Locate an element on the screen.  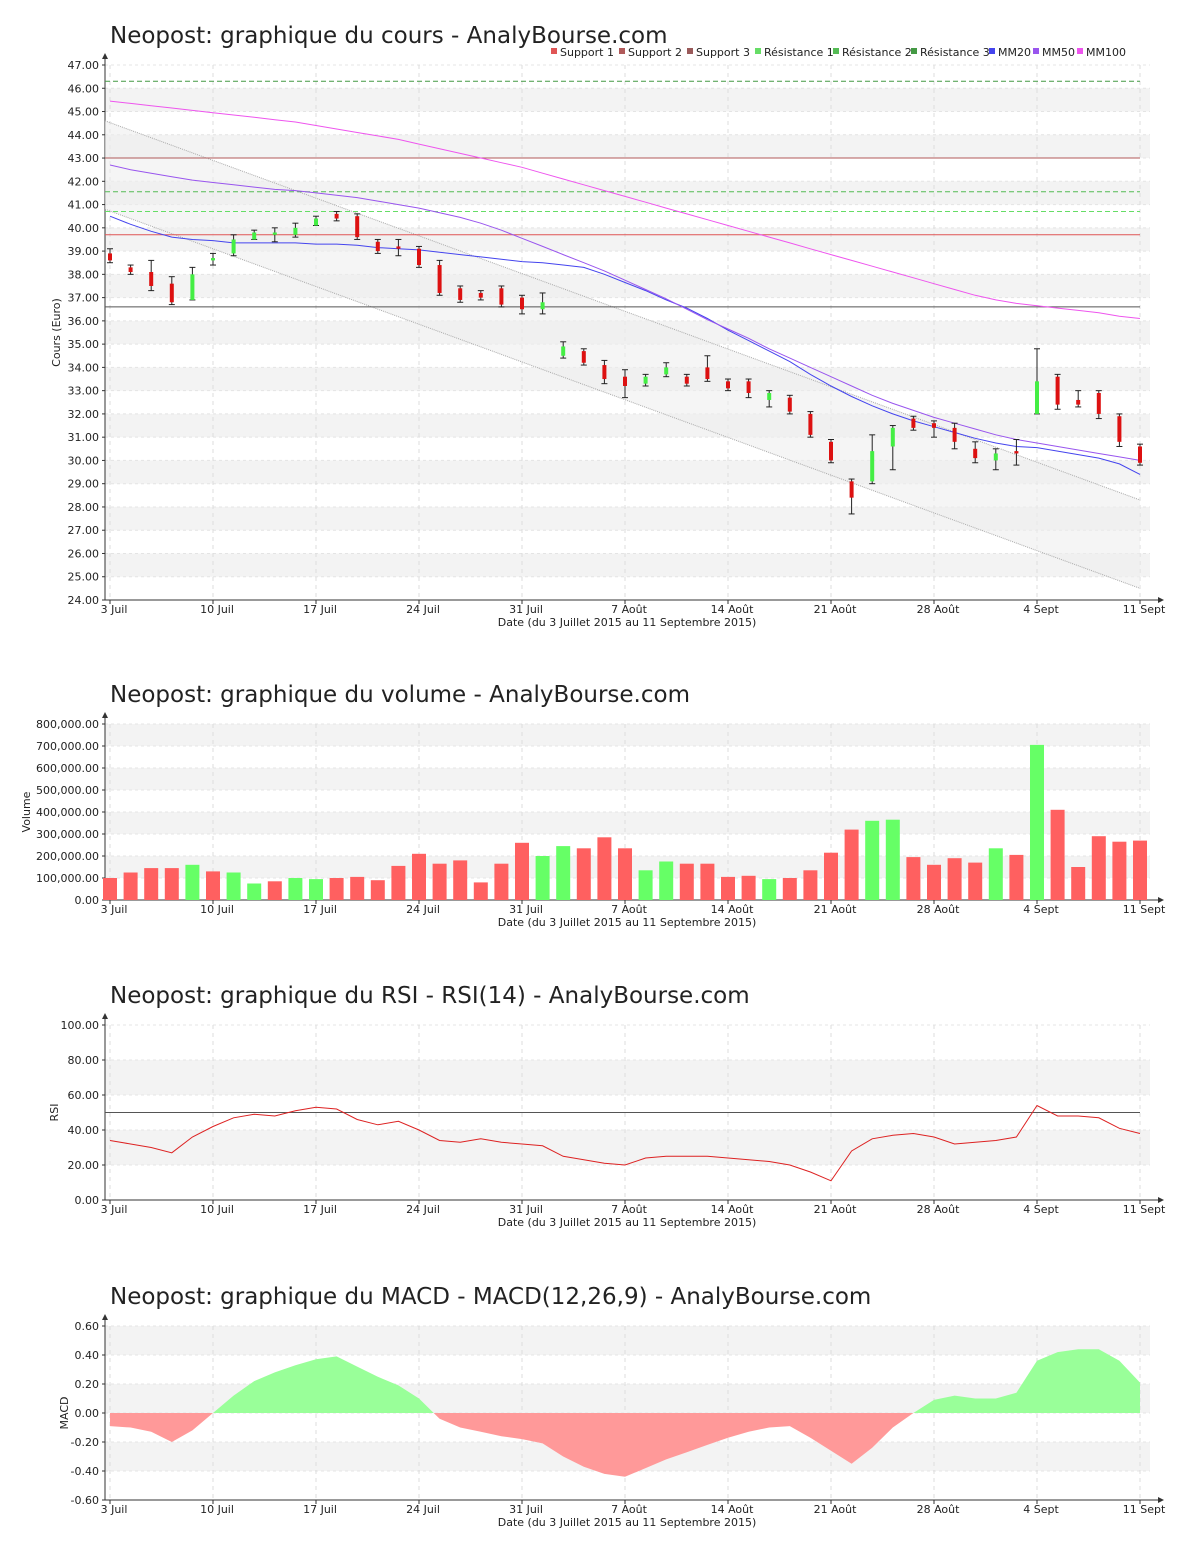
y-tick-label: 26.00 is located at coordinates (84, 553).